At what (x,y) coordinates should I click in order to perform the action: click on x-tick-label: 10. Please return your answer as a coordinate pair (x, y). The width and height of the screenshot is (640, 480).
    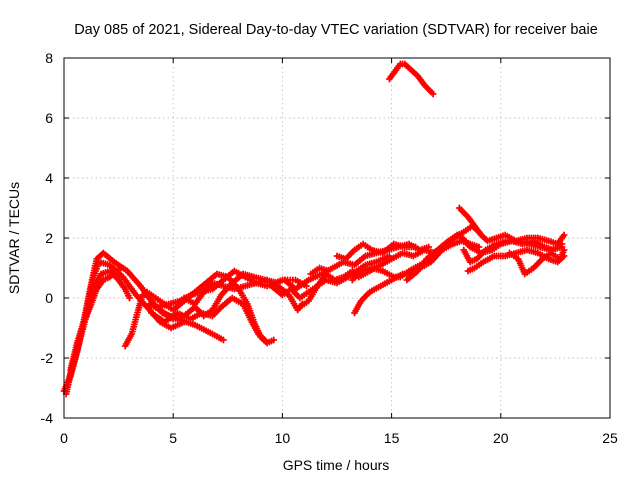
    Looking at the image, I should click on (283, 438).